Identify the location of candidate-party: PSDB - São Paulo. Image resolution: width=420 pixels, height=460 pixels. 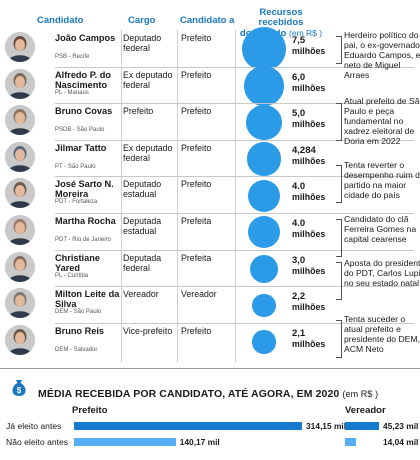
(80, 130).